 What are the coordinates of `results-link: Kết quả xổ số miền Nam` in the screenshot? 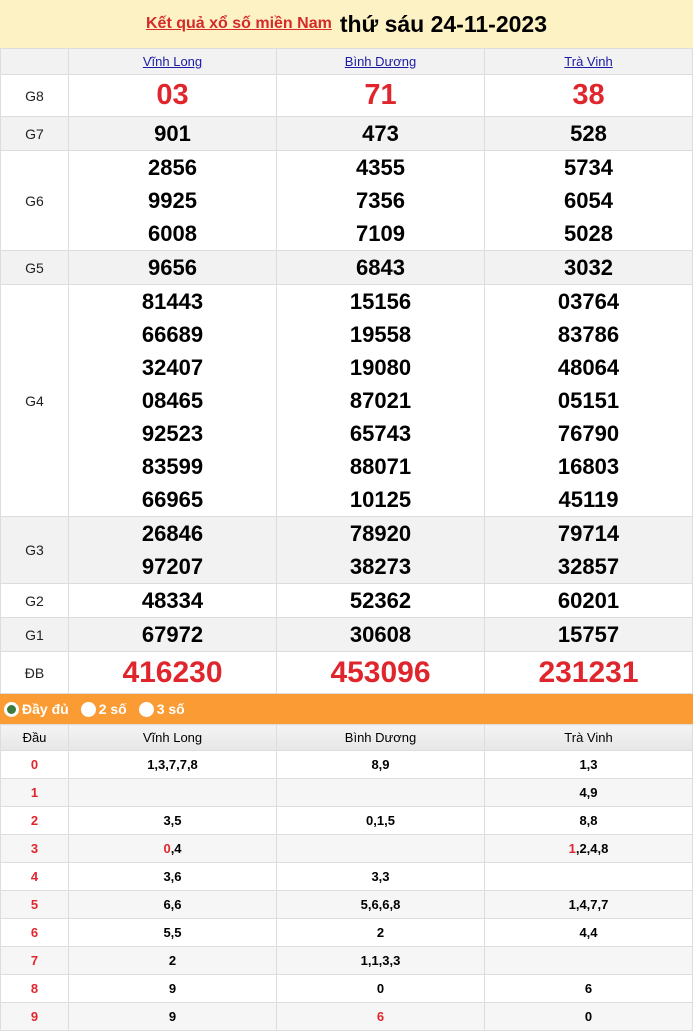 It's located at (239, 23).